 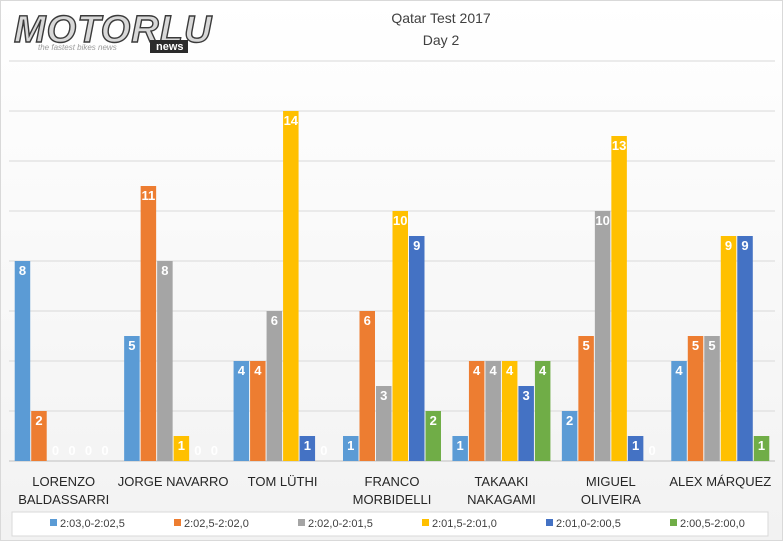 What do you see at coordinates (173, 481) in the screenshot?
I see `category-label: JORGE NAVARRO` at bounding box center [173, 481].